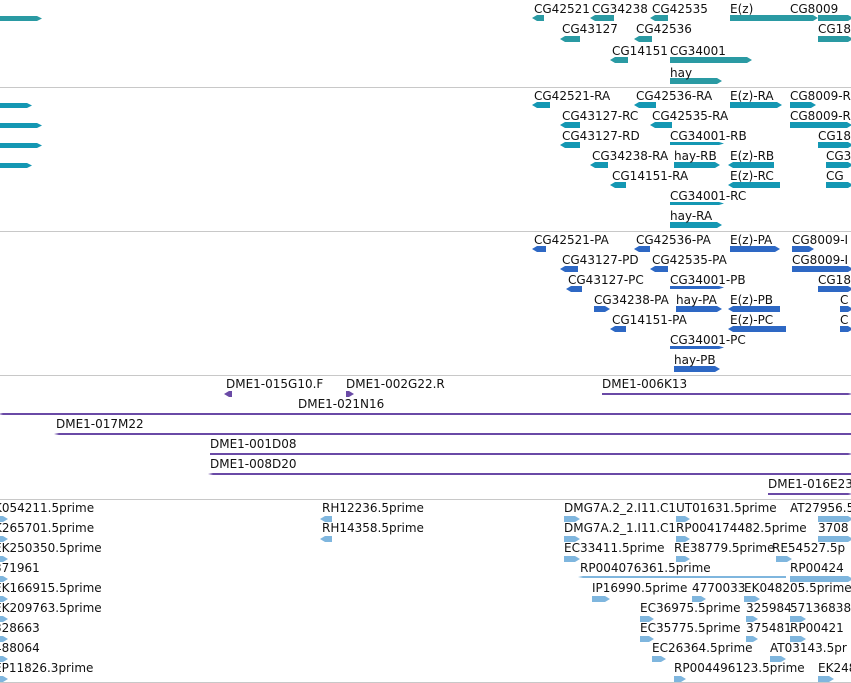 The height and width of the screenshot is (683, 851). What do you see at coordinates (820, 260) in the screenshot?
I see `feature-label: CG8009-I` at bounding box center [820, 260].